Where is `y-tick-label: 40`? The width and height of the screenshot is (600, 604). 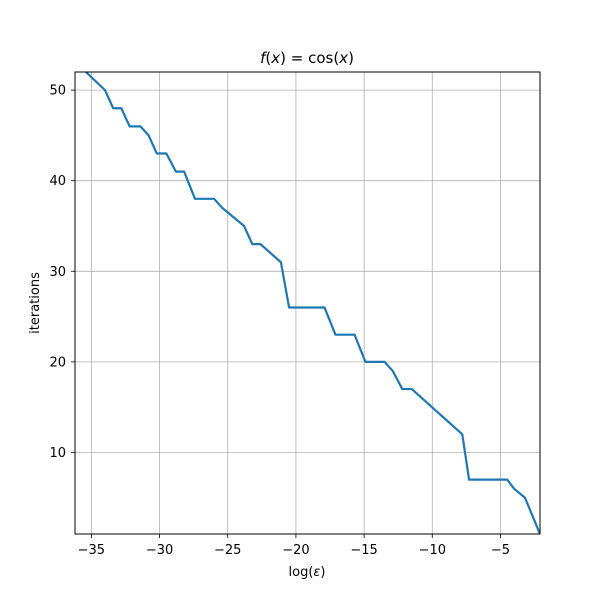 y-tick-label: 40 is located at coordinates (57, 181).